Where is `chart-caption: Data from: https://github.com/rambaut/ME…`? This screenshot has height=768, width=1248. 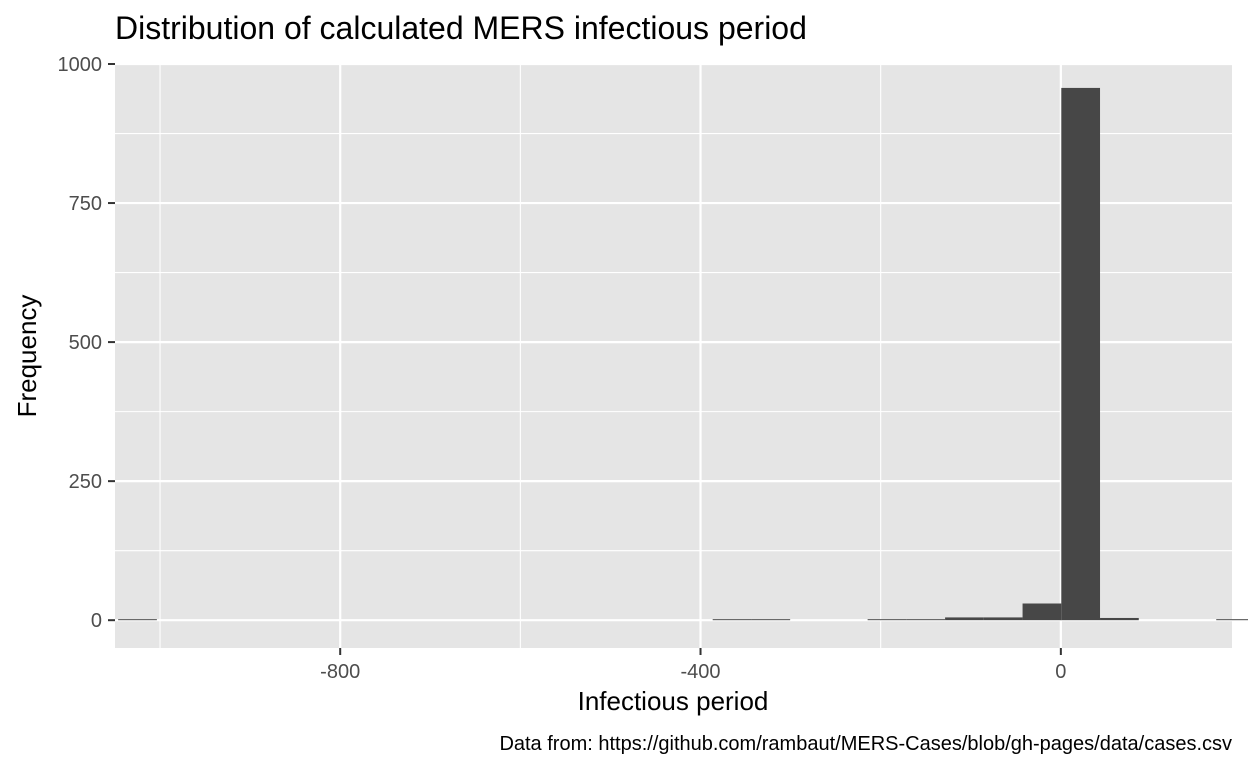 chart-caption: Data from: https://github.com/rambaut/ME… is located at coordinates (865, 744).